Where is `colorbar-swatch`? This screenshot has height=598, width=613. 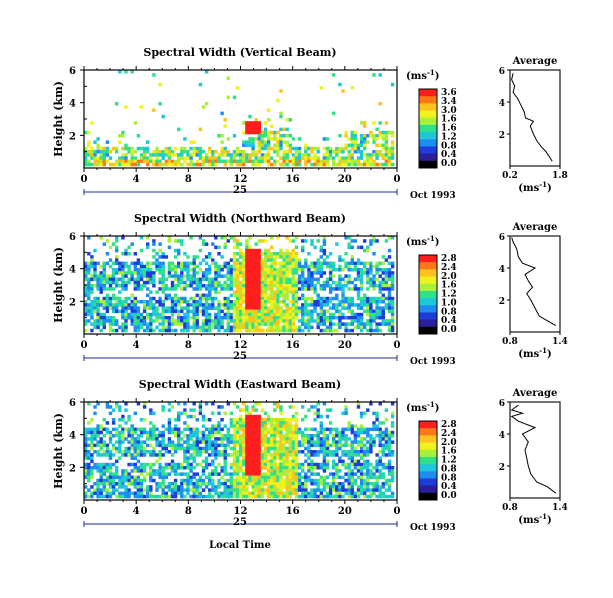
colorbar-swatch is located at coordinates (428, 468).